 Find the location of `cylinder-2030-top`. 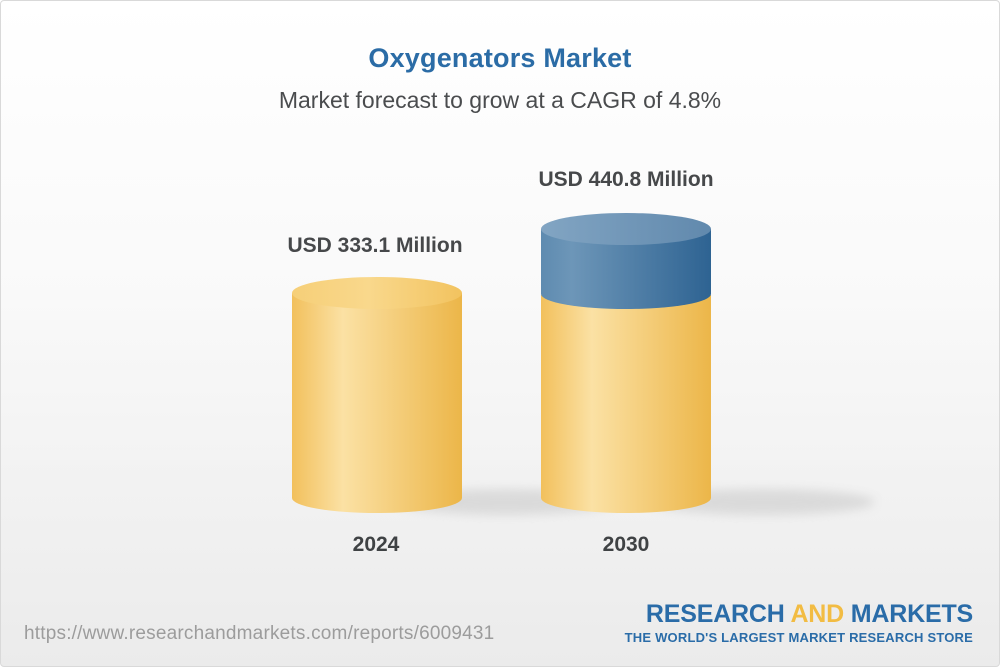

cylinder-2030-top is located at coordinates (626, 229).